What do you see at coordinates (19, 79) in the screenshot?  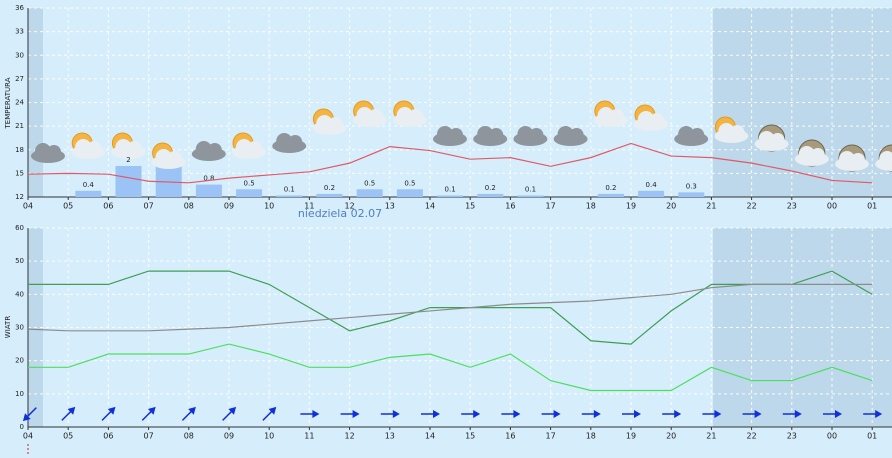 I see `y-tick-label: 27` at bounding box center [19, 79].